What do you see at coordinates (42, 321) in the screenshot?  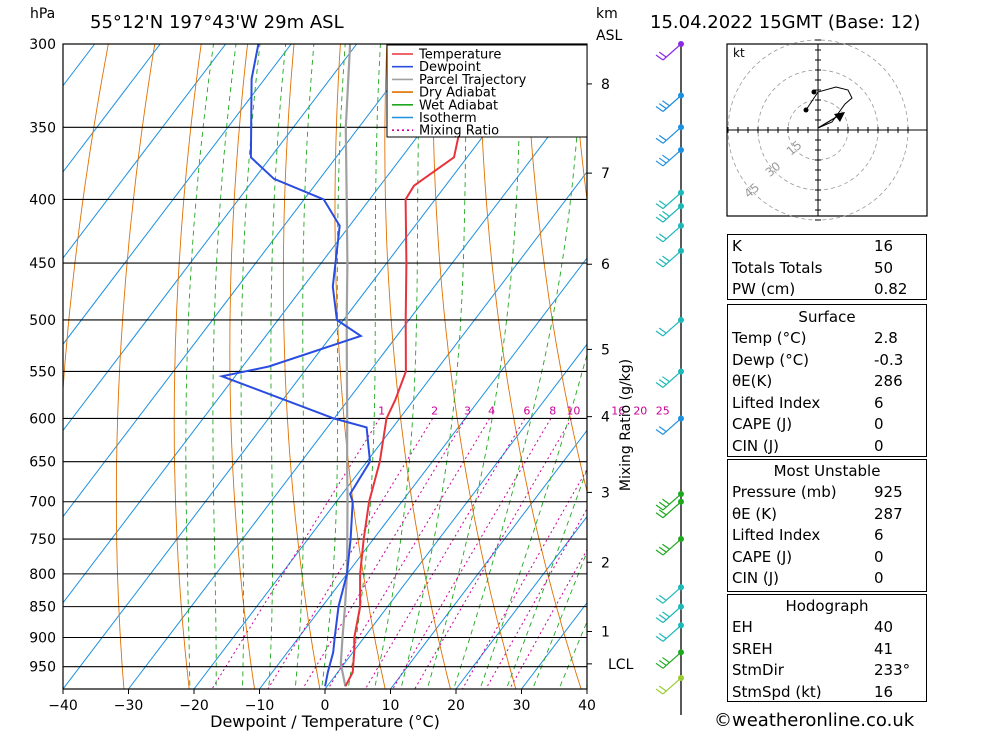 I see `pressure-tick-label: 500` at bounding box center [42, 321].